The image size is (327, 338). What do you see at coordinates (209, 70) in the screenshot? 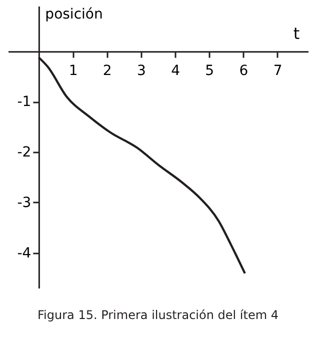
I see `x-tick-label: 5` at bounding box center [209, 70].